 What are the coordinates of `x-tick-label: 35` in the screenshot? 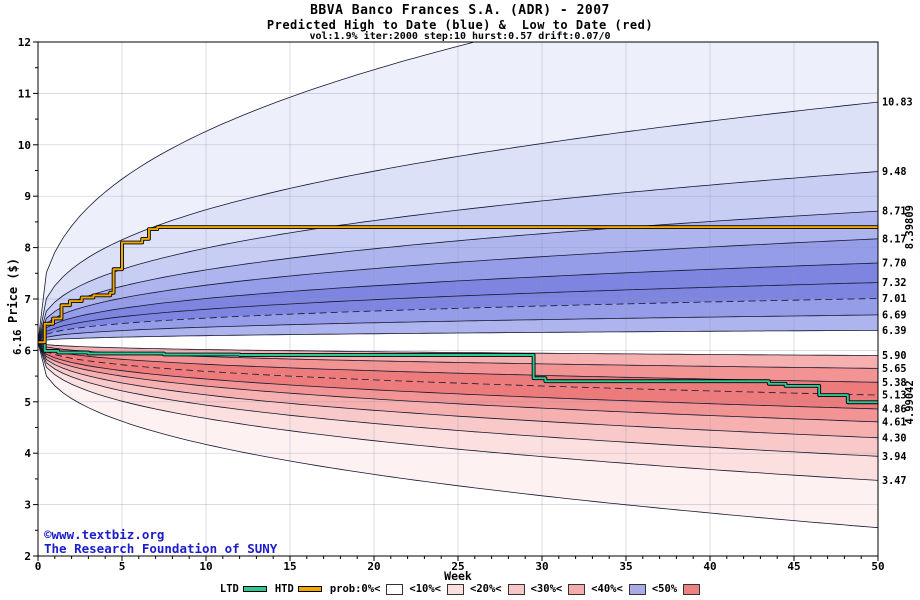 It's located at (625, 566).